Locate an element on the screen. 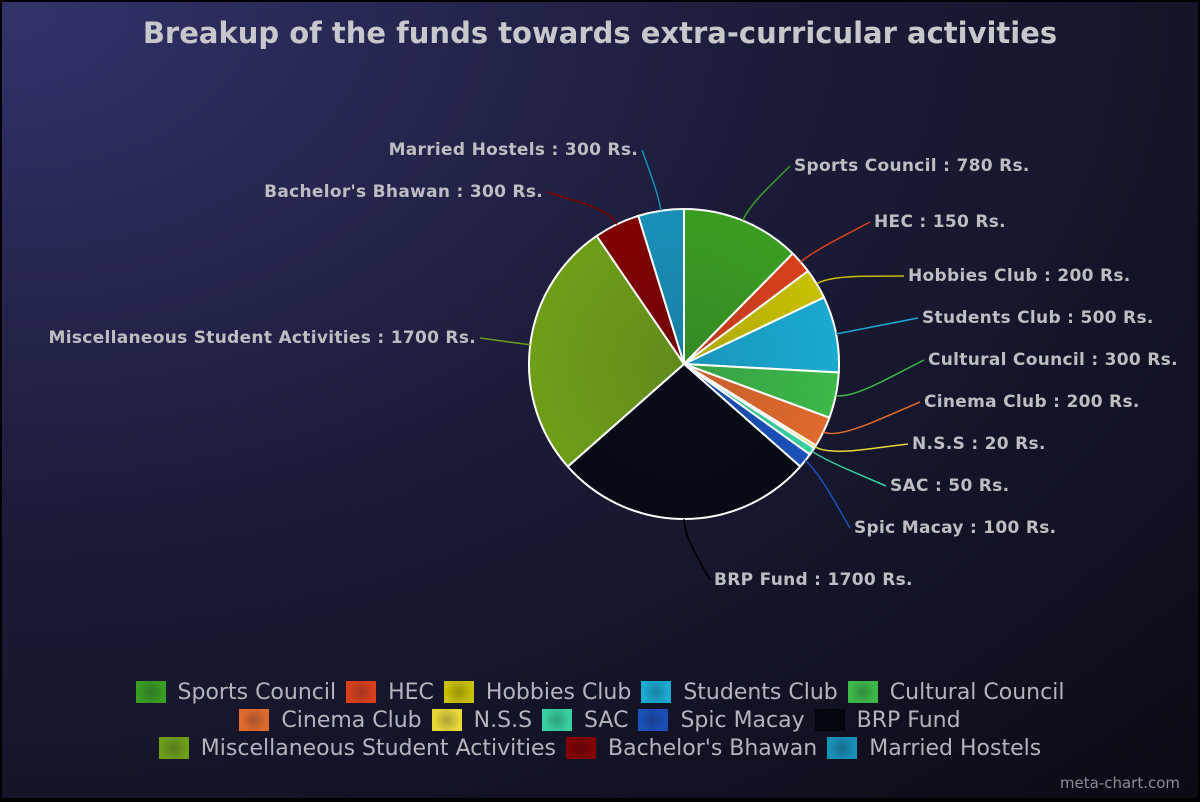 Image resolution: width=1200 pixels, height=802 pixels. legend-item: SAC is located at coordinates (585, 720).